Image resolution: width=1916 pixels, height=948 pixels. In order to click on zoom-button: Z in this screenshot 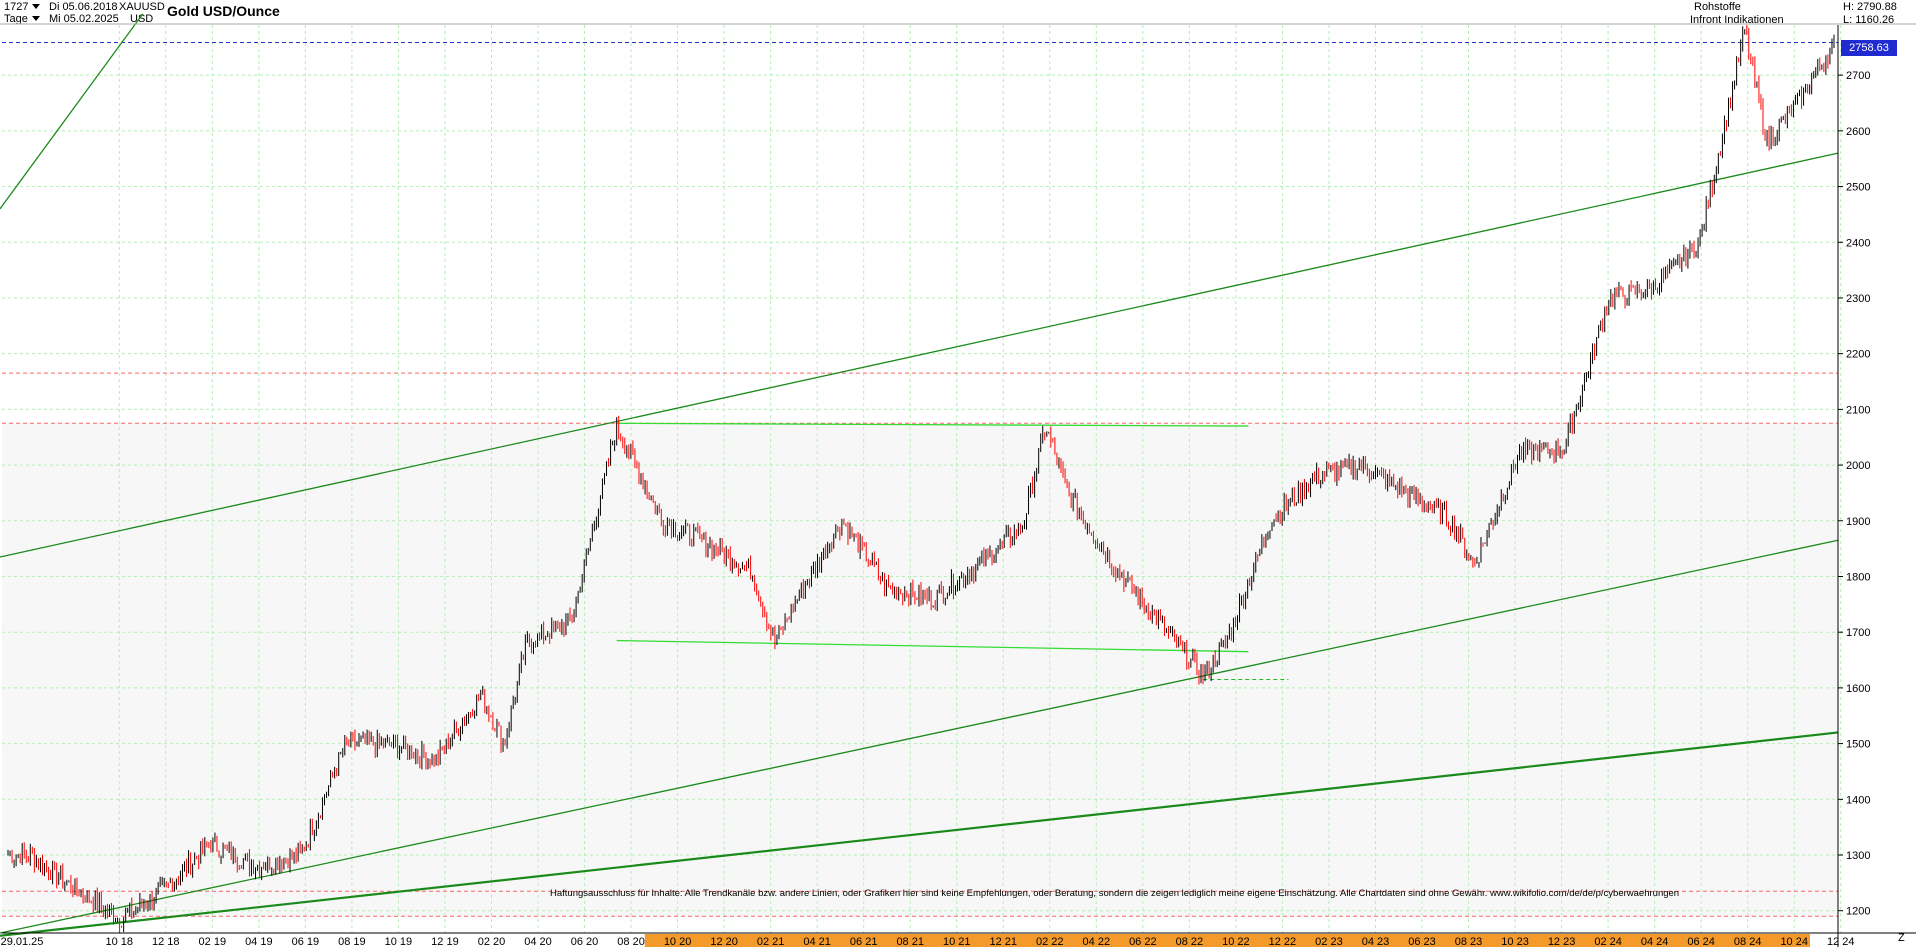, I will do `click(1901, 938)`.